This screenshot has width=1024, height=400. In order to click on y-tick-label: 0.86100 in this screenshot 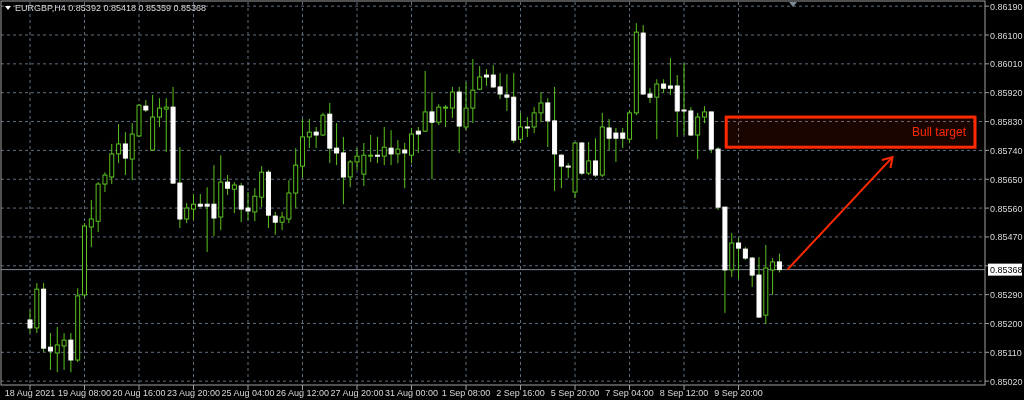, I will do `click(1006, 35)`.